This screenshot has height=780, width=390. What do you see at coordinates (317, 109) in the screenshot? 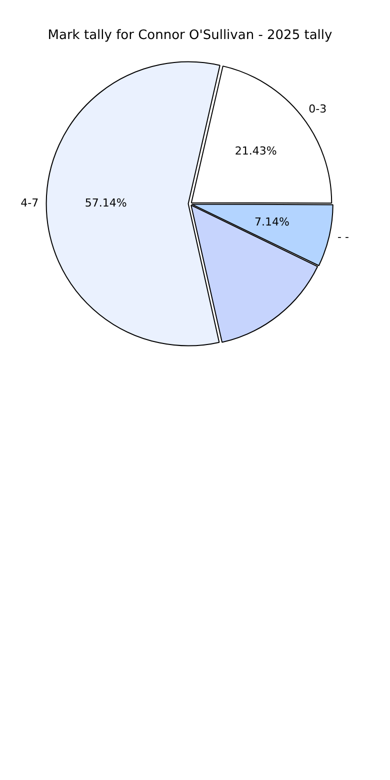
I see `slice-label: 0-3` at bounding box center [317, 109].